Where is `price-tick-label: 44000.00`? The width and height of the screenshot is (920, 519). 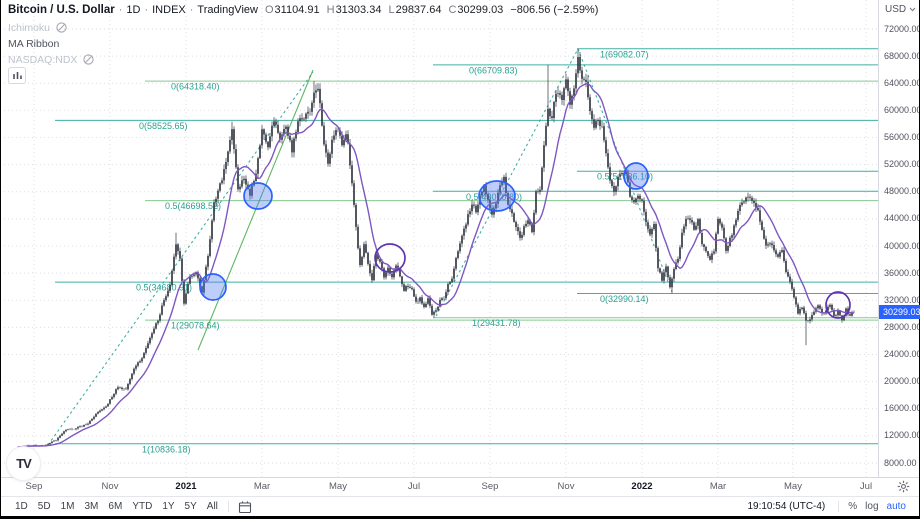 price-tick-label: 44000.00 is located at coordinates (902, 218).